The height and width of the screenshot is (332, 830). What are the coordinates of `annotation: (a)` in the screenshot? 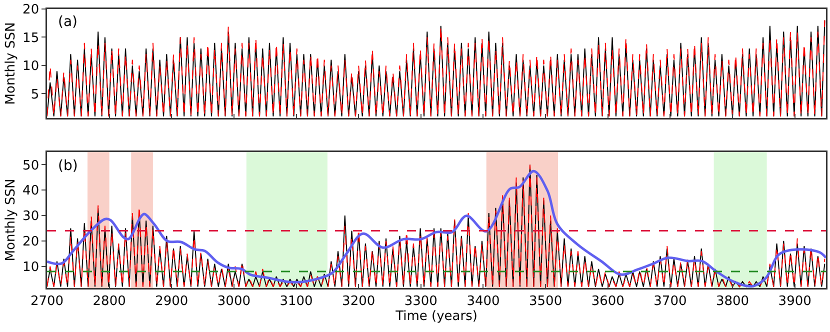 It's located at (68, 22).